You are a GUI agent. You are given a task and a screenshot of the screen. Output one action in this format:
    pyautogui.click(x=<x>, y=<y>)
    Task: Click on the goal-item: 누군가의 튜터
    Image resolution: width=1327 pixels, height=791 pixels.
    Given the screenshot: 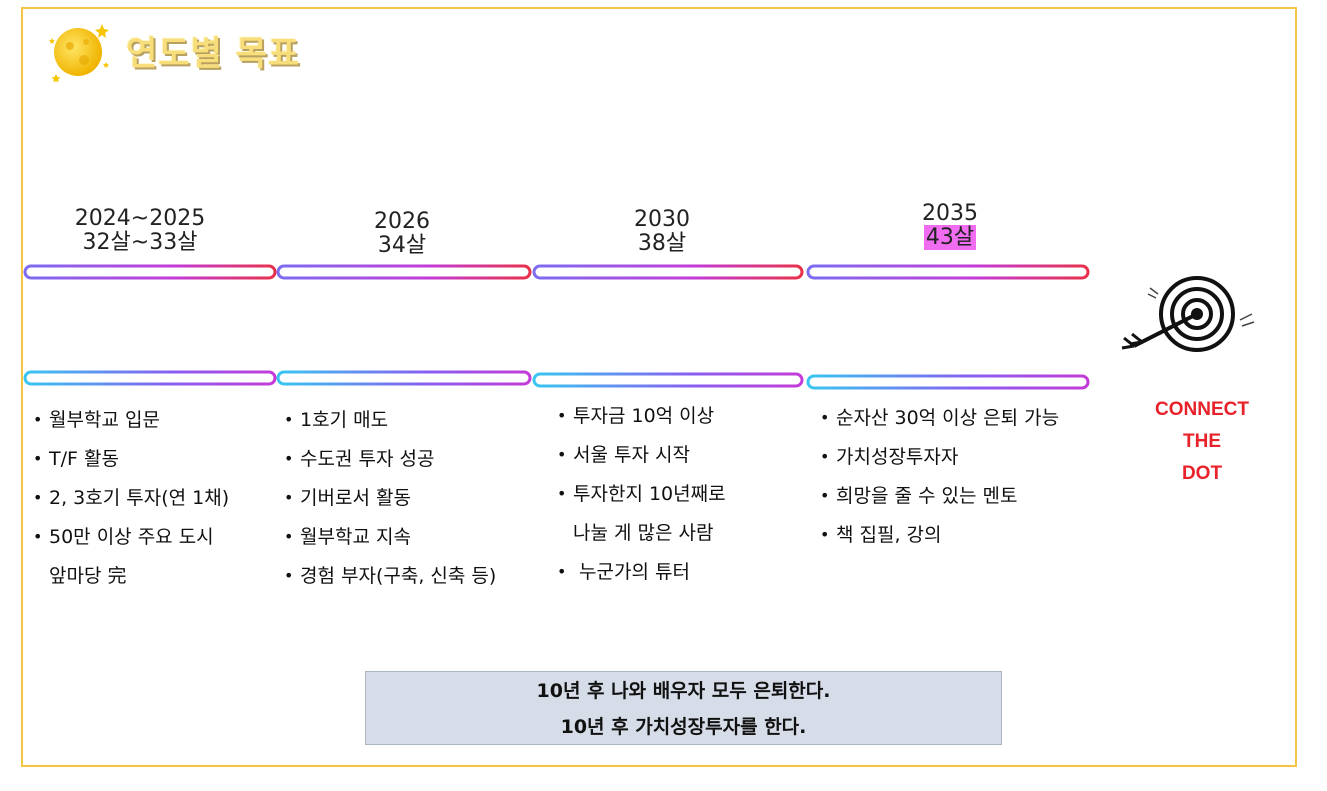 What is the action you would take?
    pyautogui.click(x=641, y=578)
    